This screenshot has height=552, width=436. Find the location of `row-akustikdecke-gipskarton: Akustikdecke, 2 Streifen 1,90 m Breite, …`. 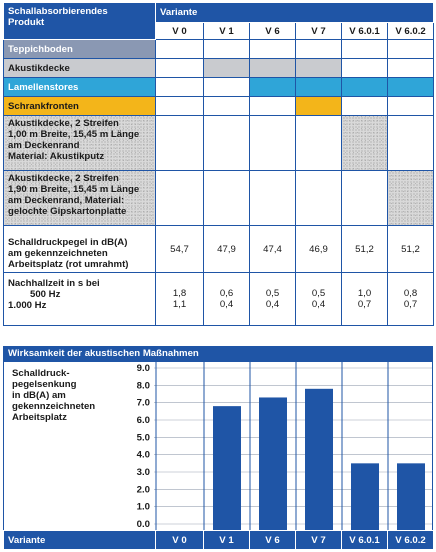

row-akustikdecke-gipskarton: Akustikdecke, 2 Streifen 1,90 m Breite, … is located at coordinates (219, 198).